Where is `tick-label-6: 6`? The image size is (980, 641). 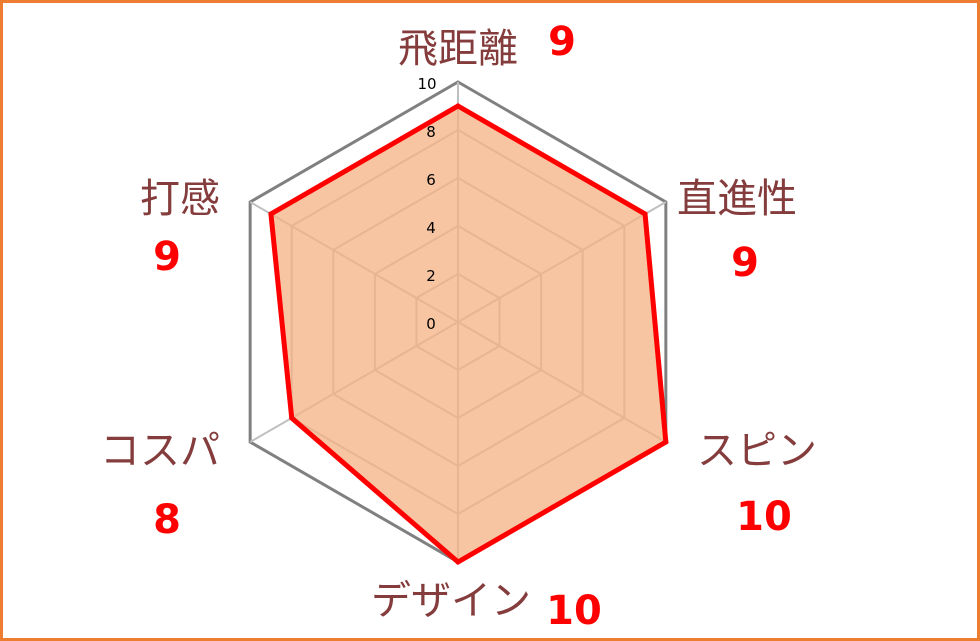
tick-label-6: 6 is located at coordinates (431, 180).